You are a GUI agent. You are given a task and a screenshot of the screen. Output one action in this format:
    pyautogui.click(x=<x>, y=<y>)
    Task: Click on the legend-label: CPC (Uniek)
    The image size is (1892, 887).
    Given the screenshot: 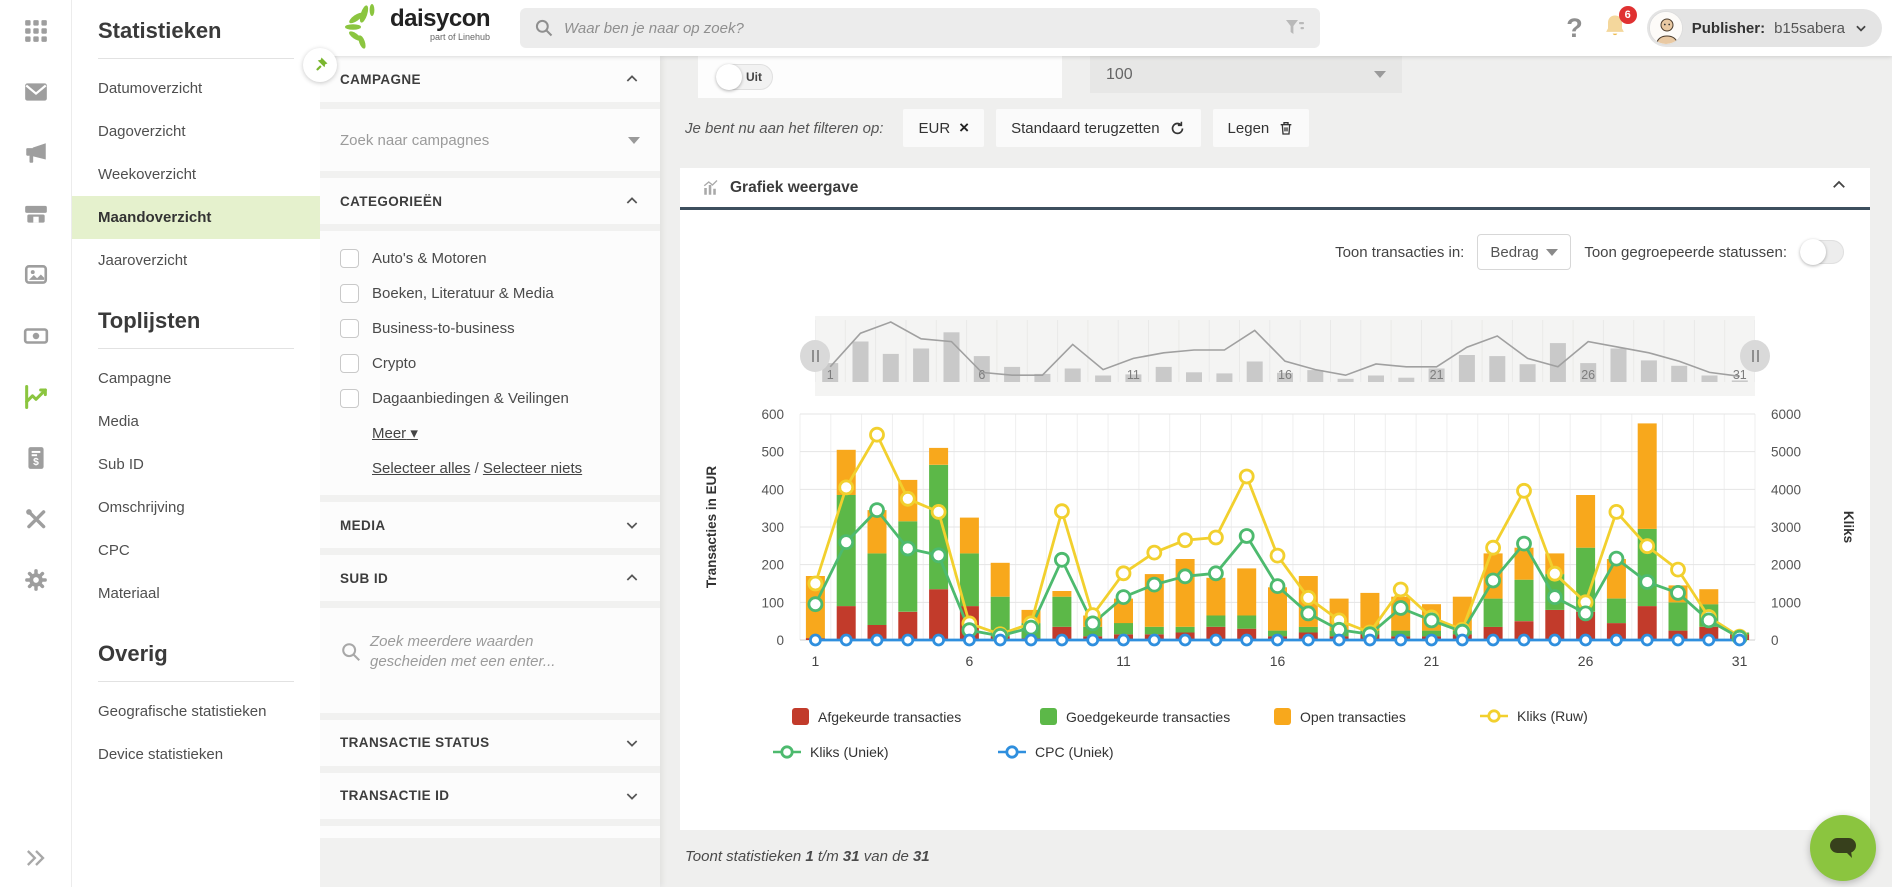 What is the action you would take?
    pyautogui.click(x=1074, y=752)
    